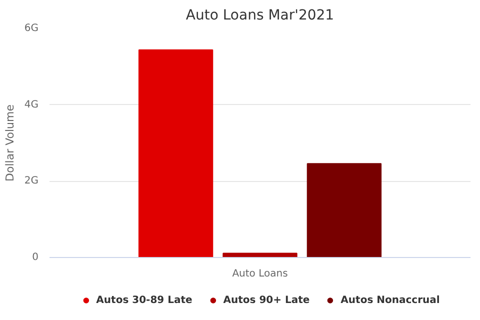  What do you see at coordinates (9, 143) in the screenshot?
I see `y-axis-title: Dollar Volume` at bounding box center [9, 143].